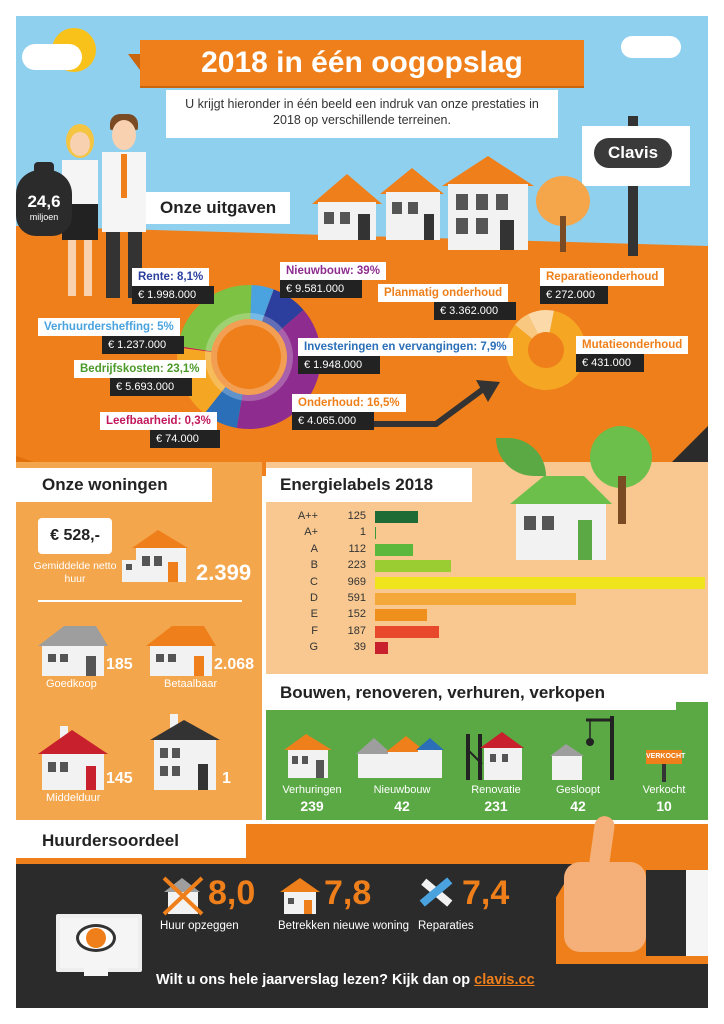 This screenshot has height=1024, width=724. Describe the element at coordinates (314, 630) in the screenshot. I see `energy-label-code: F` at that location.